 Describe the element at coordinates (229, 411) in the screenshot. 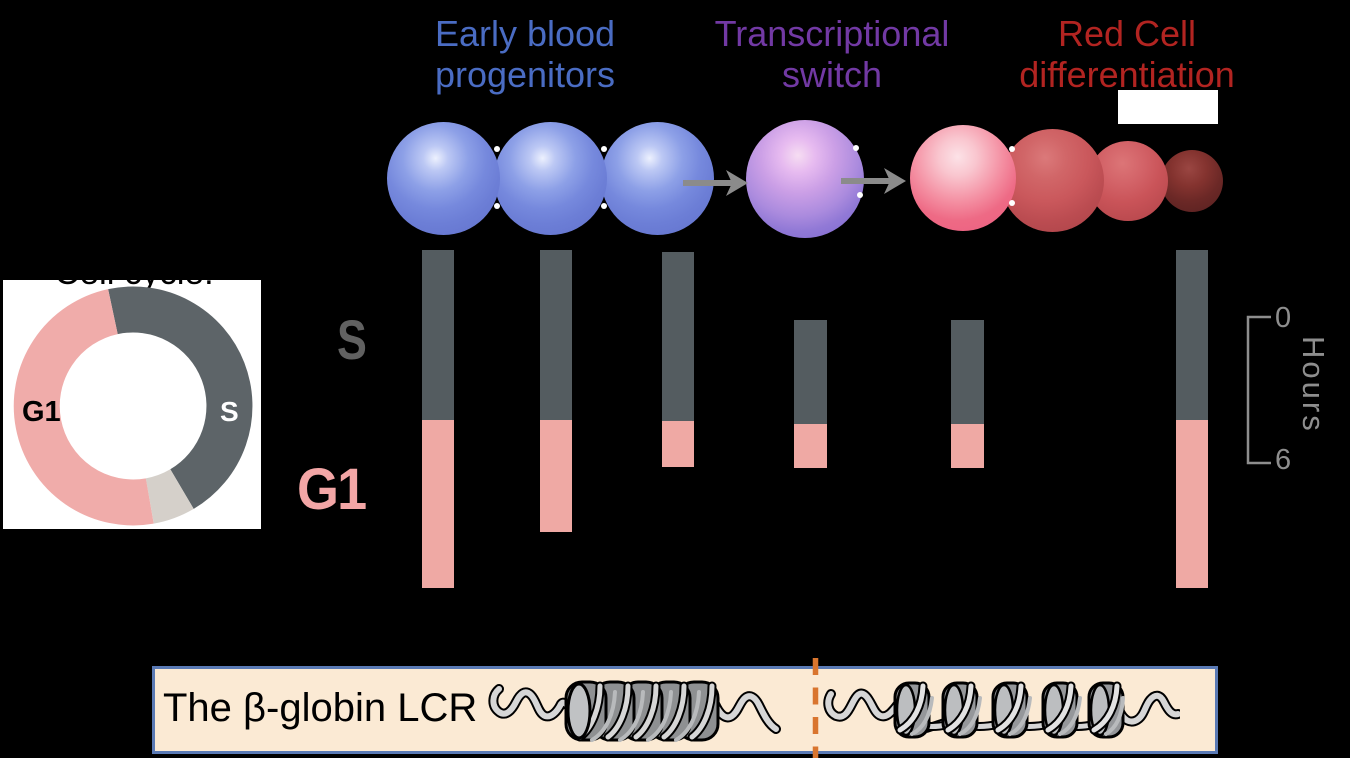

I see `svg-text: S` at that location.